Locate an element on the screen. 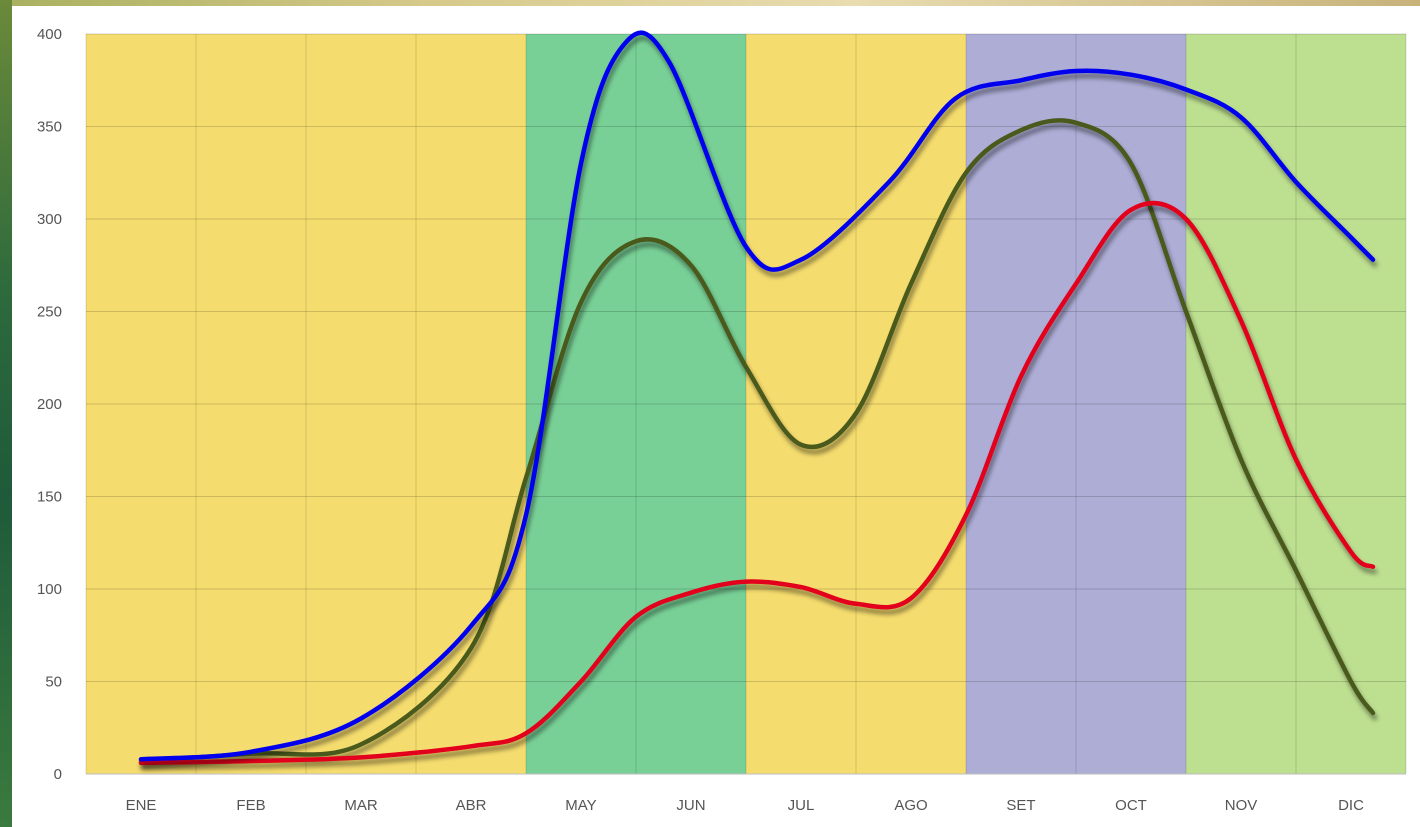 This screenshot has height=827, width=1420. photo-frame-left is located at coordinates (6, 413).